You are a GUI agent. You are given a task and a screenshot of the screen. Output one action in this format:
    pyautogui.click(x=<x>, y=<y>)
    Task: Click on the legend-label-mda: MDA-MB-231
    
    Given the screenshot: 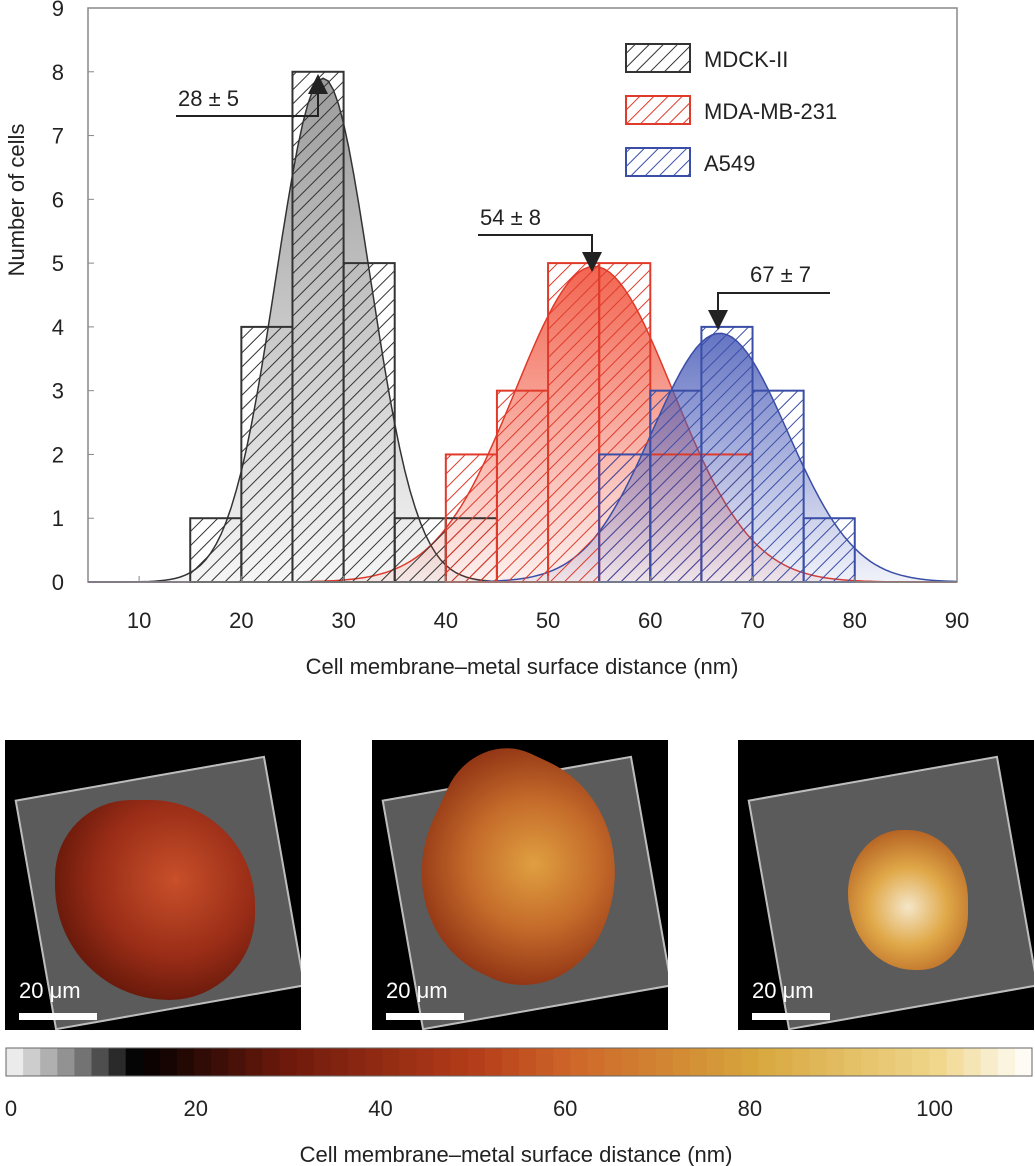 What is the action you would take?
    pyautogui.click(x=770, y=111)
    